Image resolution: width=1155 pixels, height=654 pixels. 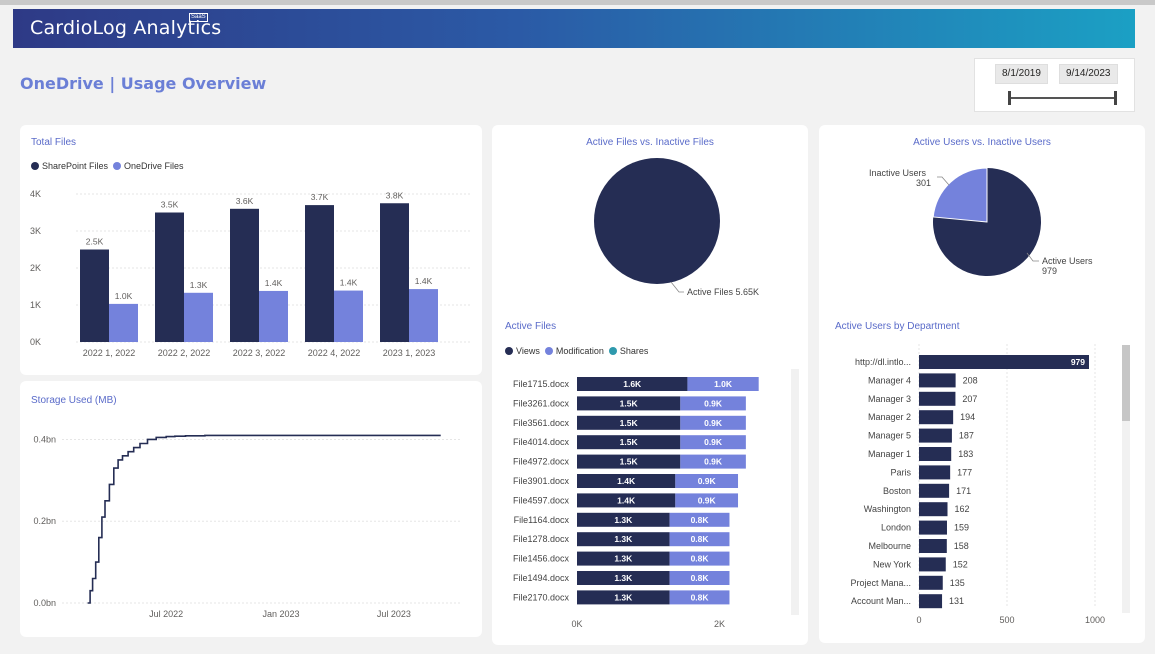 I want to click on data-label: 0.8K, so click(x=700, y=559).